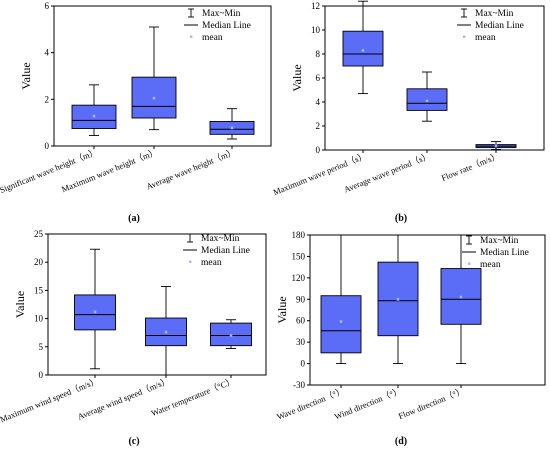 Image resolution: width=550 pixels, height=454 pixels. What do you see at coordinates (39, 290) in the screenshot?
I see `y-tick-label: 15` at bounding box center [39, 290].